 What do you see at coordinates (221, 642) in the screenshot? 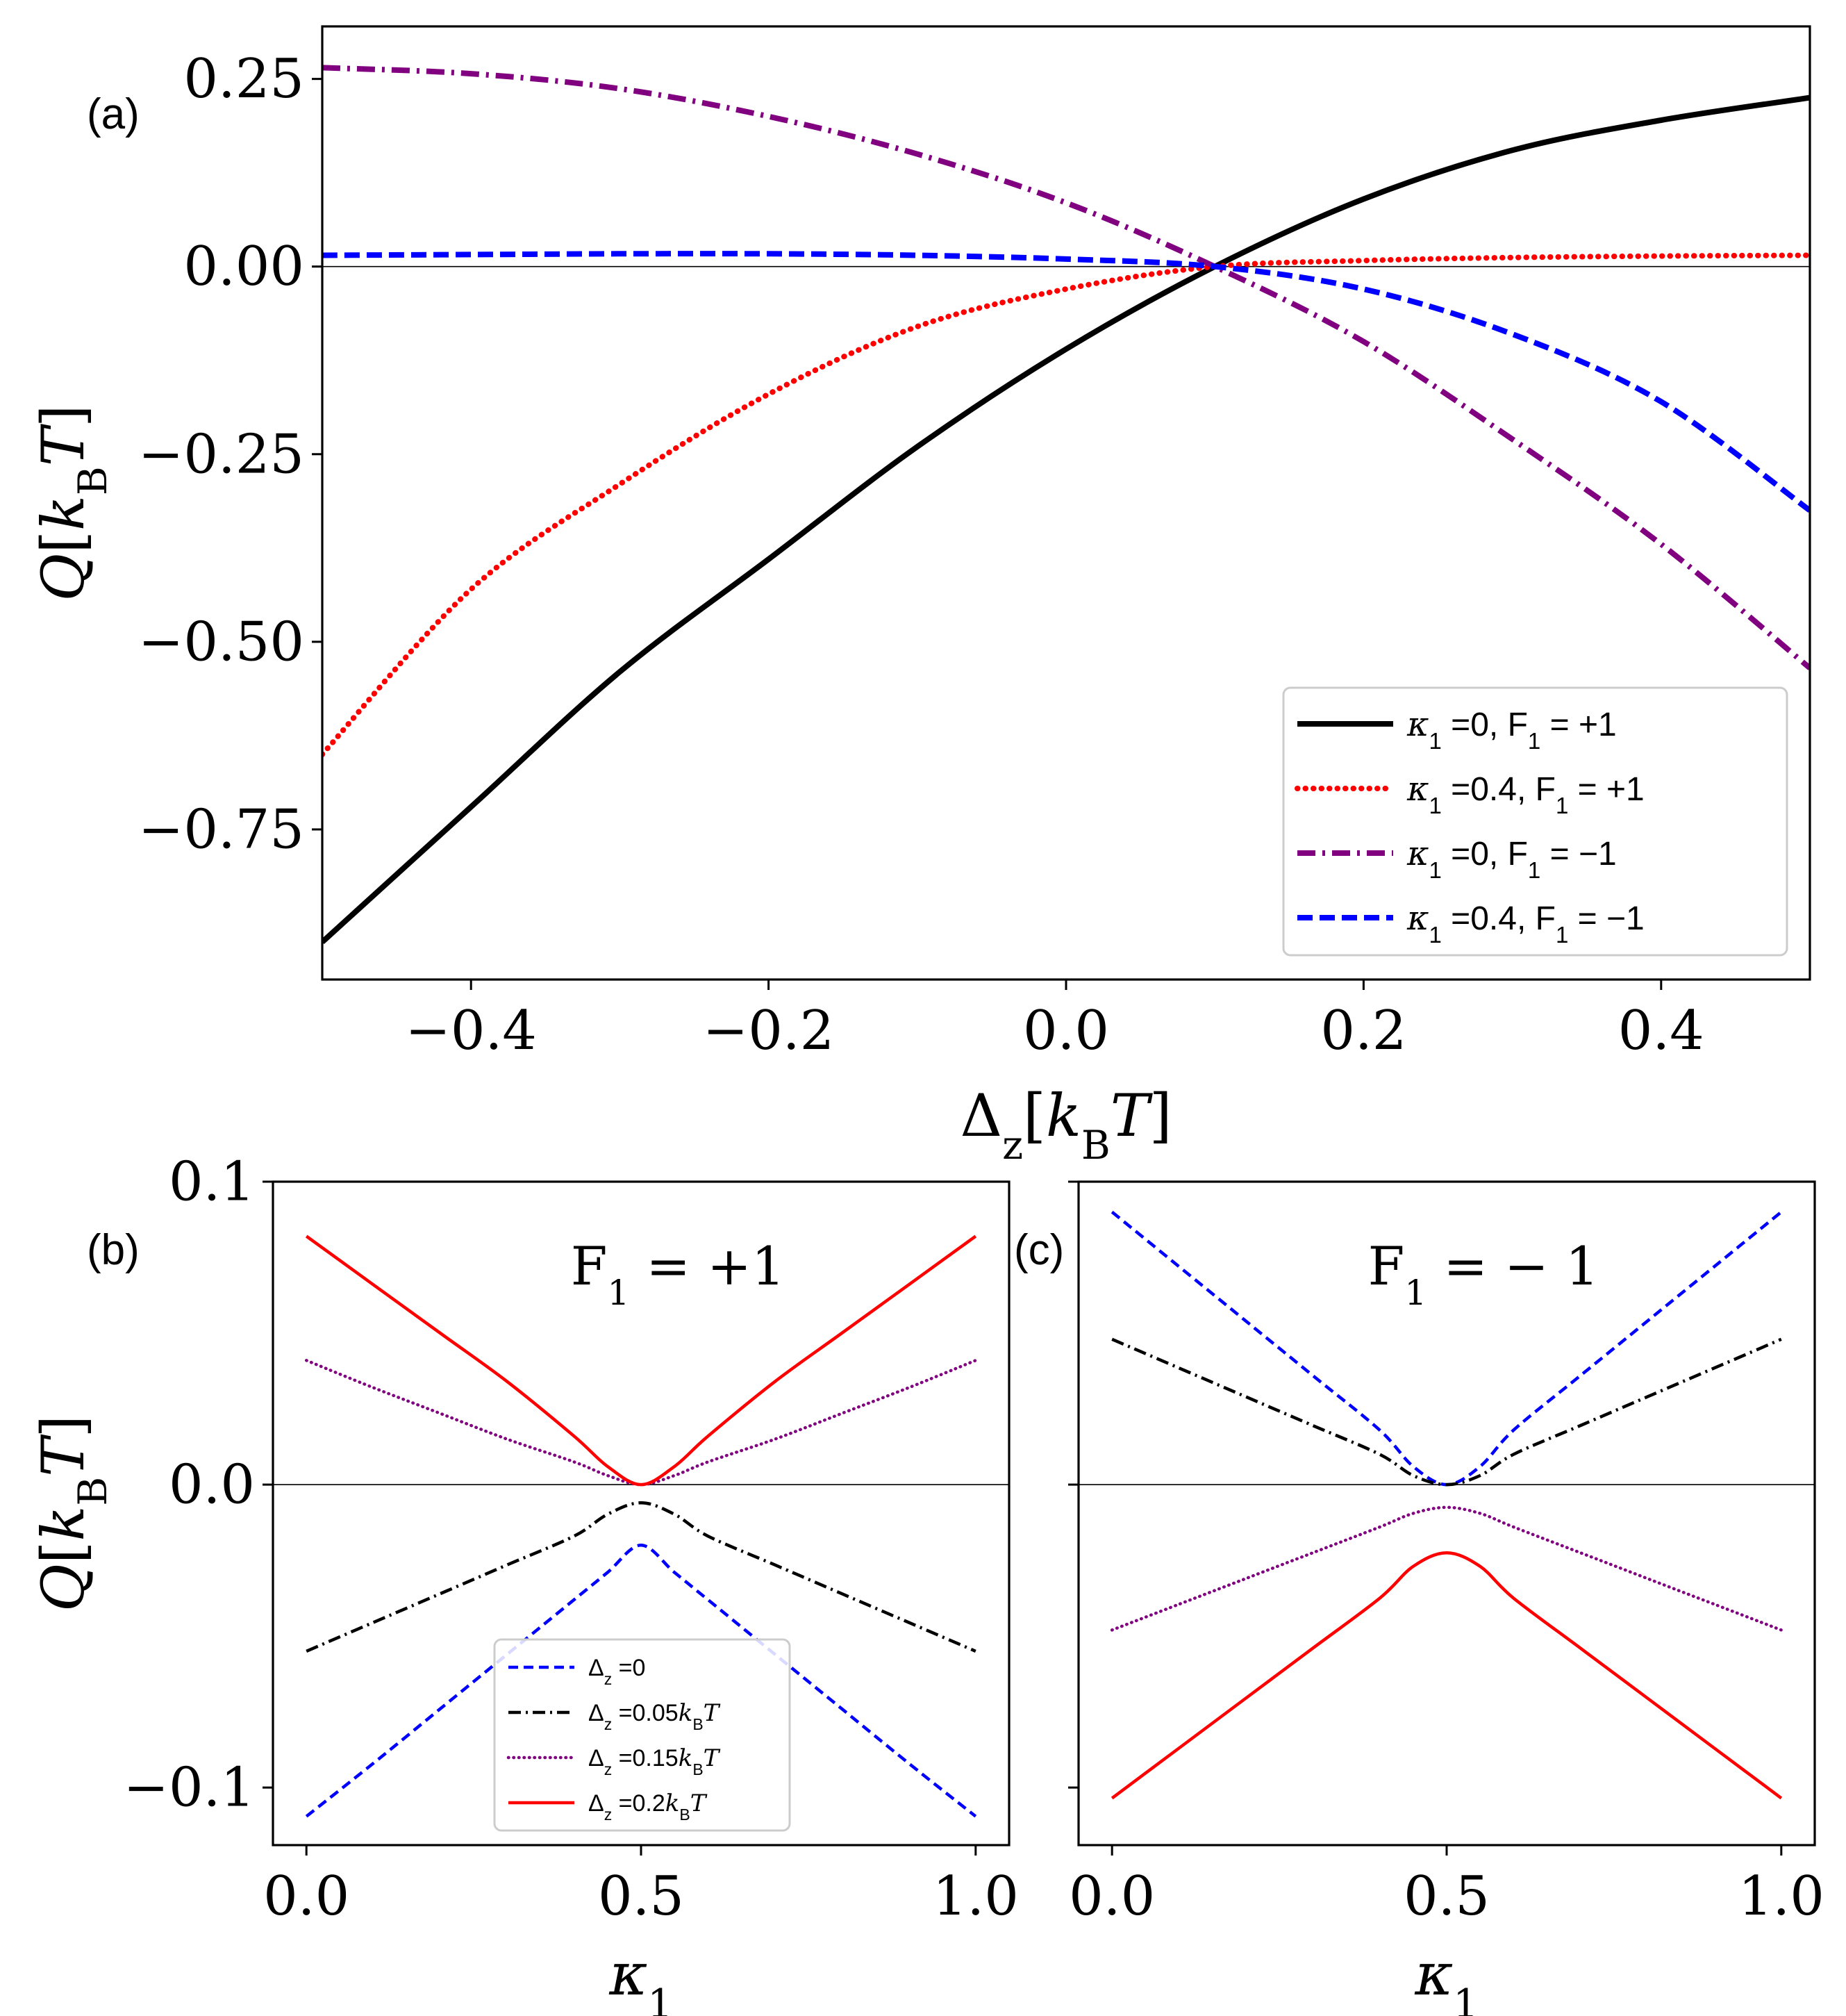
I see `panel-a-ytick-label-3: −0.50` at bounding box center [221, 642].